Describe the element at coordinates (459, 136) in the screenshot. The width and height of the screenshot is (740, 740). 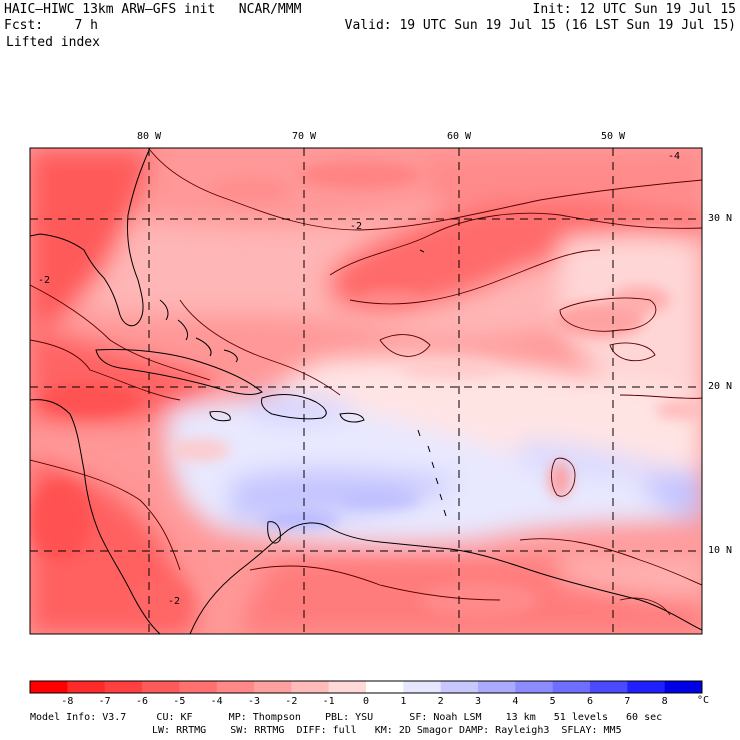
I see `lon-label-60w: 60 W` at that location.